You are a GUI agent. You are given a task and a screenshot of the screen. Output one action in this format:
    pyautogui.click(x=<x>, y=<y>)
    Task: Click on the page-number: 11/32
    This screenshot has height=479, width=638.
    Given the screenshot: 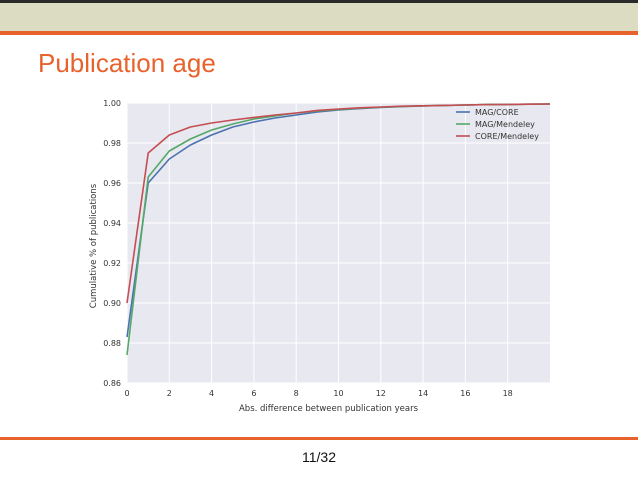 What is the action you would take?
    pyautogui.click(x=319, y=457)
    